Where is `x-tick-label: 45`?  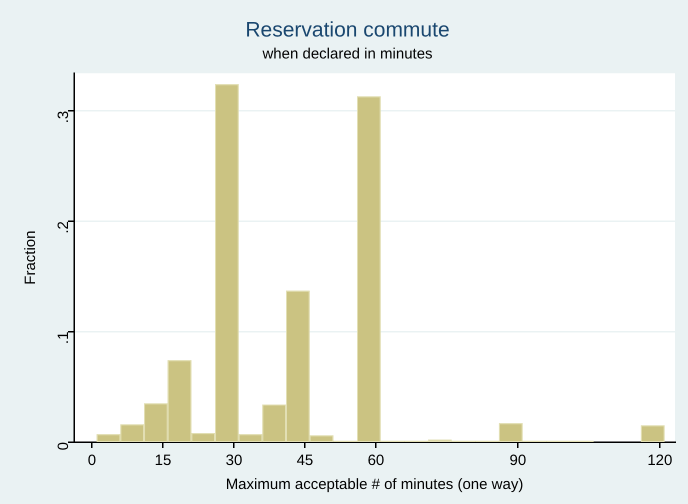 x-tick-label: 45 is located at coordinates (305, 461).